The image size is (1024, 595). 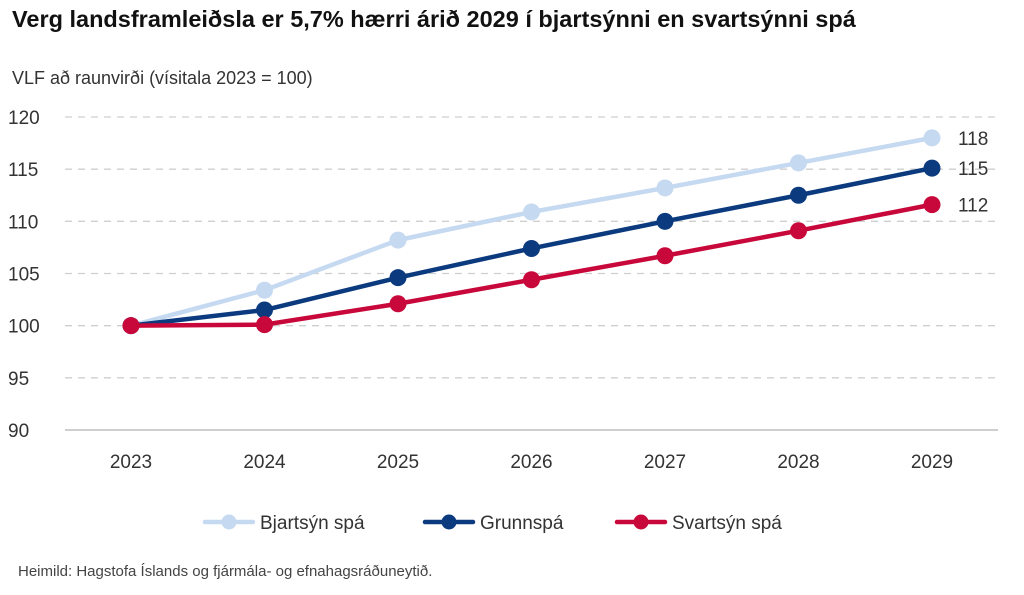 What do you see at coordinates (24, 275) in the screenshot?
I see `y-tick-label: 105` at bounding box center [24, 275].